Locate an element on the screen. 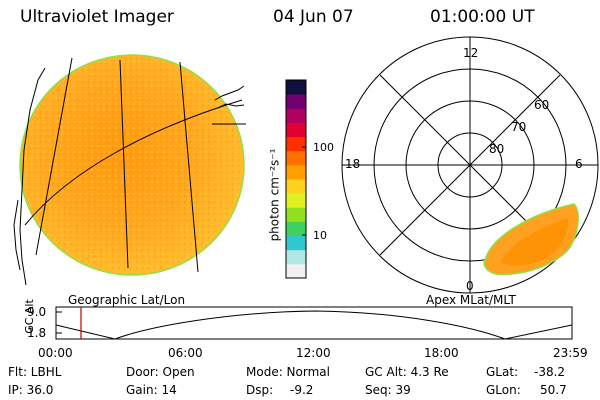 Image resolution: width=600 pixels, height=400 pixels. time-tick-0600: 06:00 is located at coordinates (185, 353).